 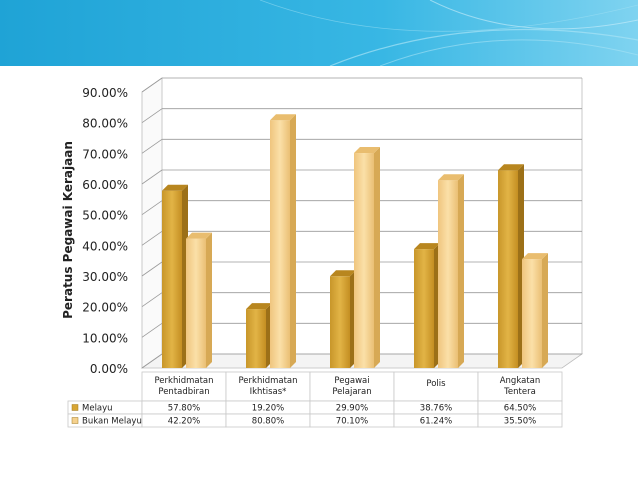 I want to click on header-banner, so click(x=319, y=33).